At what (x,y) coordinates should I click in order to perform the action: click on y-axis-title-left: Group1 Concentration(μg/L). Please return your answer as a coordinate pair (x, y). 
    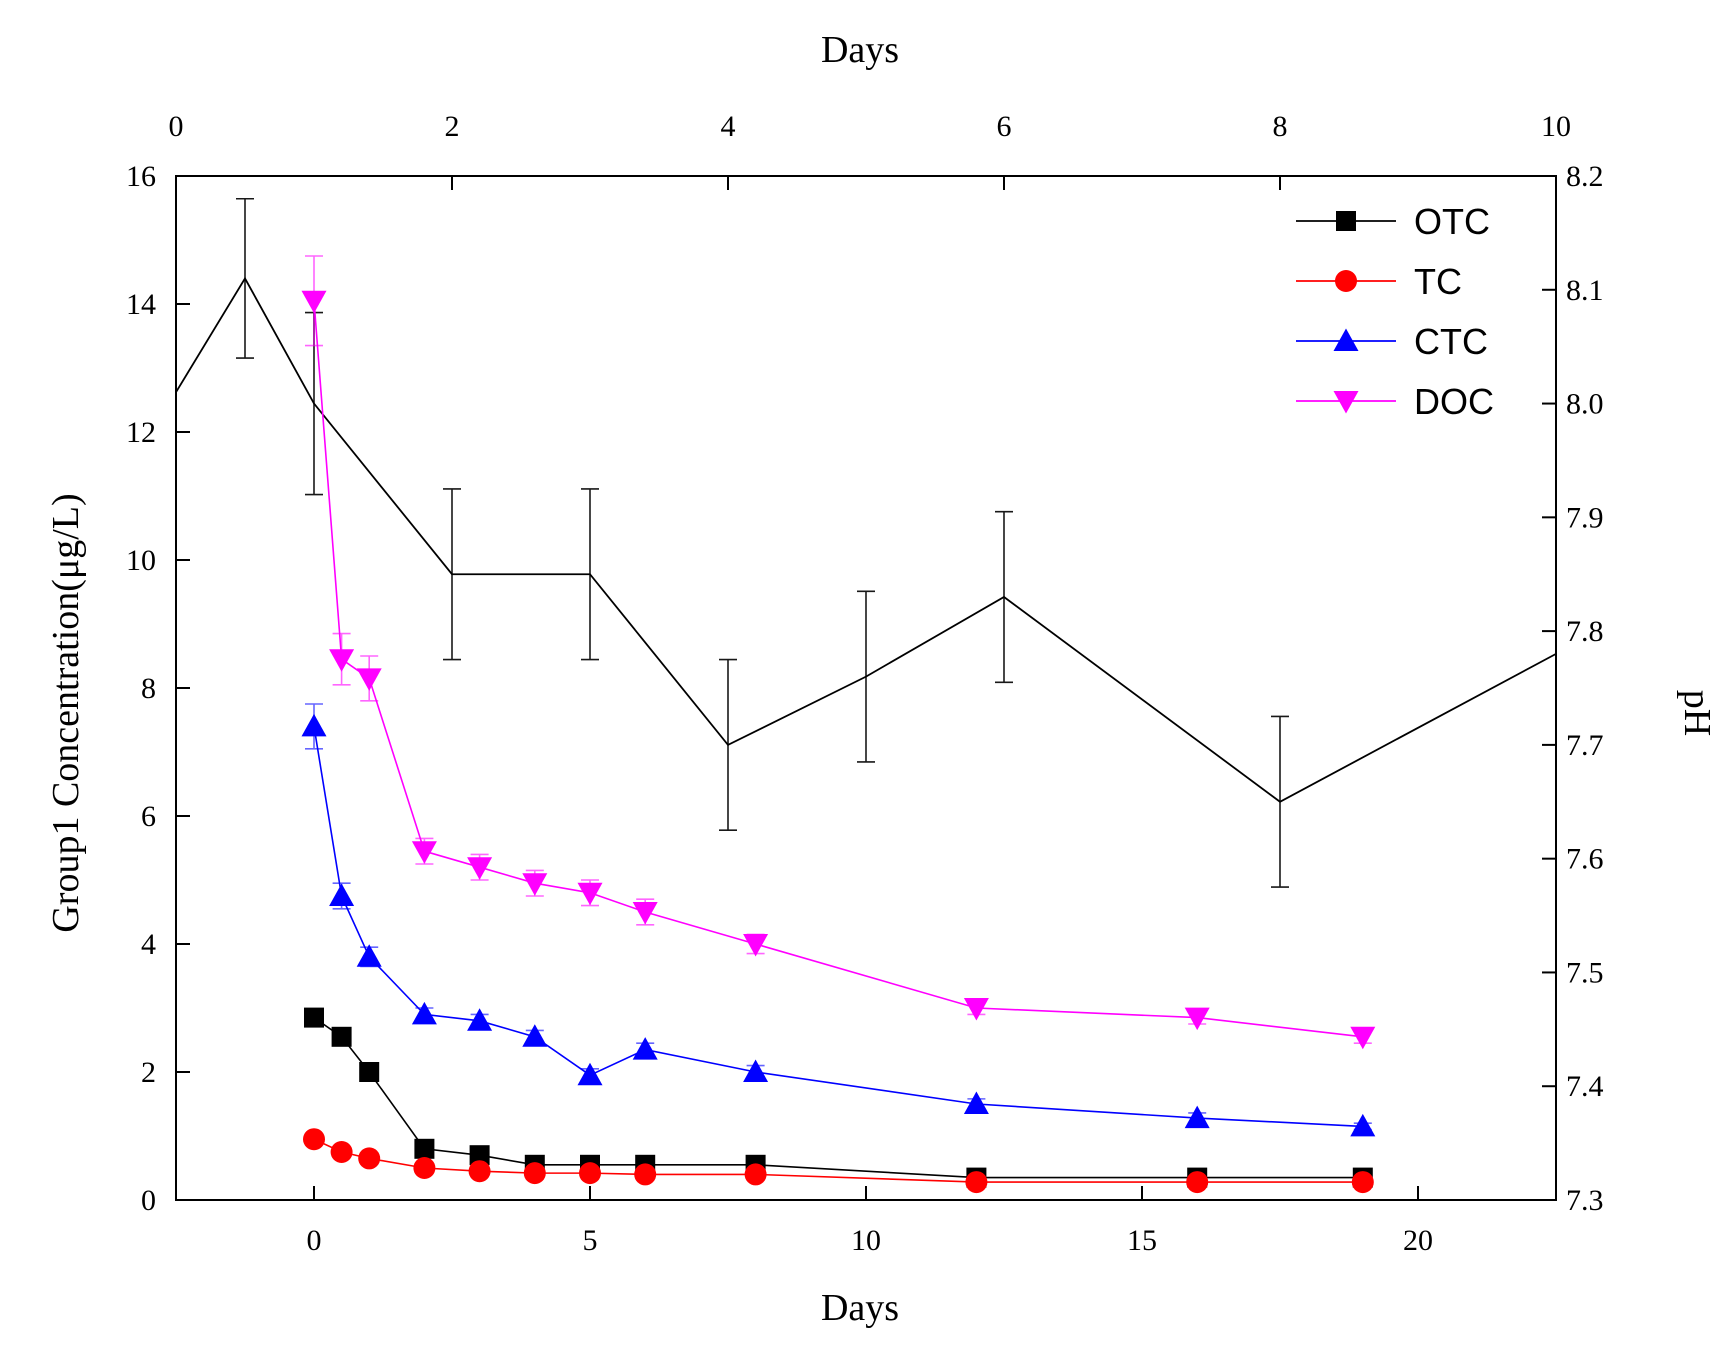
    Looking at the image, I should click on (66, 712).